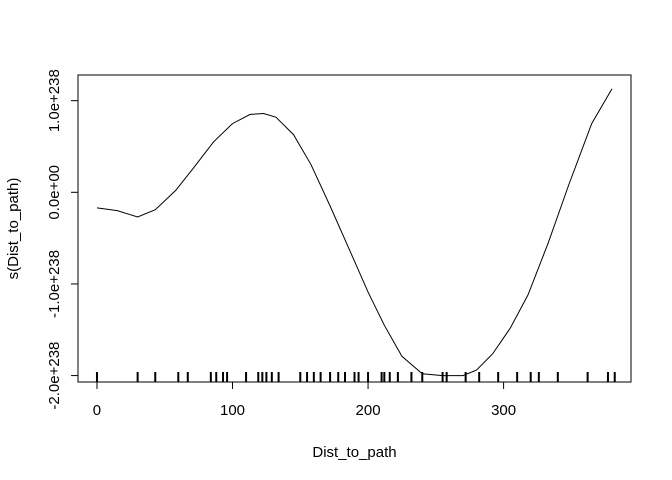  What do you see at coordinates (54, 192) in the screenshot?
I see `y-tick-label: 0.0e+00` at bounding box center [54, 192].